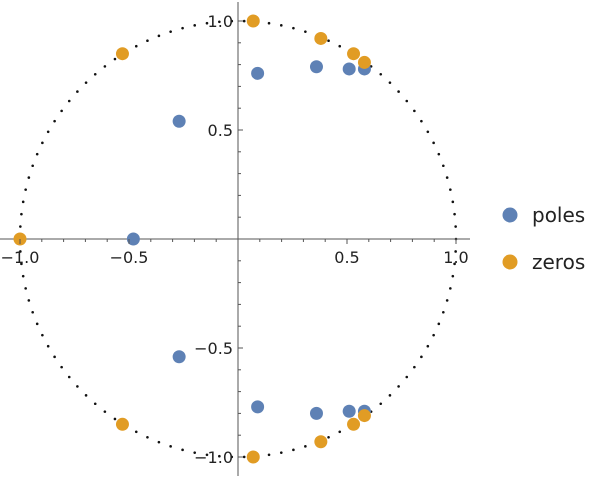 The image size is (609, 482). Describe the element at coordinates (213, 457) in the screenshot. I see `y-tick-label: −1.0` at that location.